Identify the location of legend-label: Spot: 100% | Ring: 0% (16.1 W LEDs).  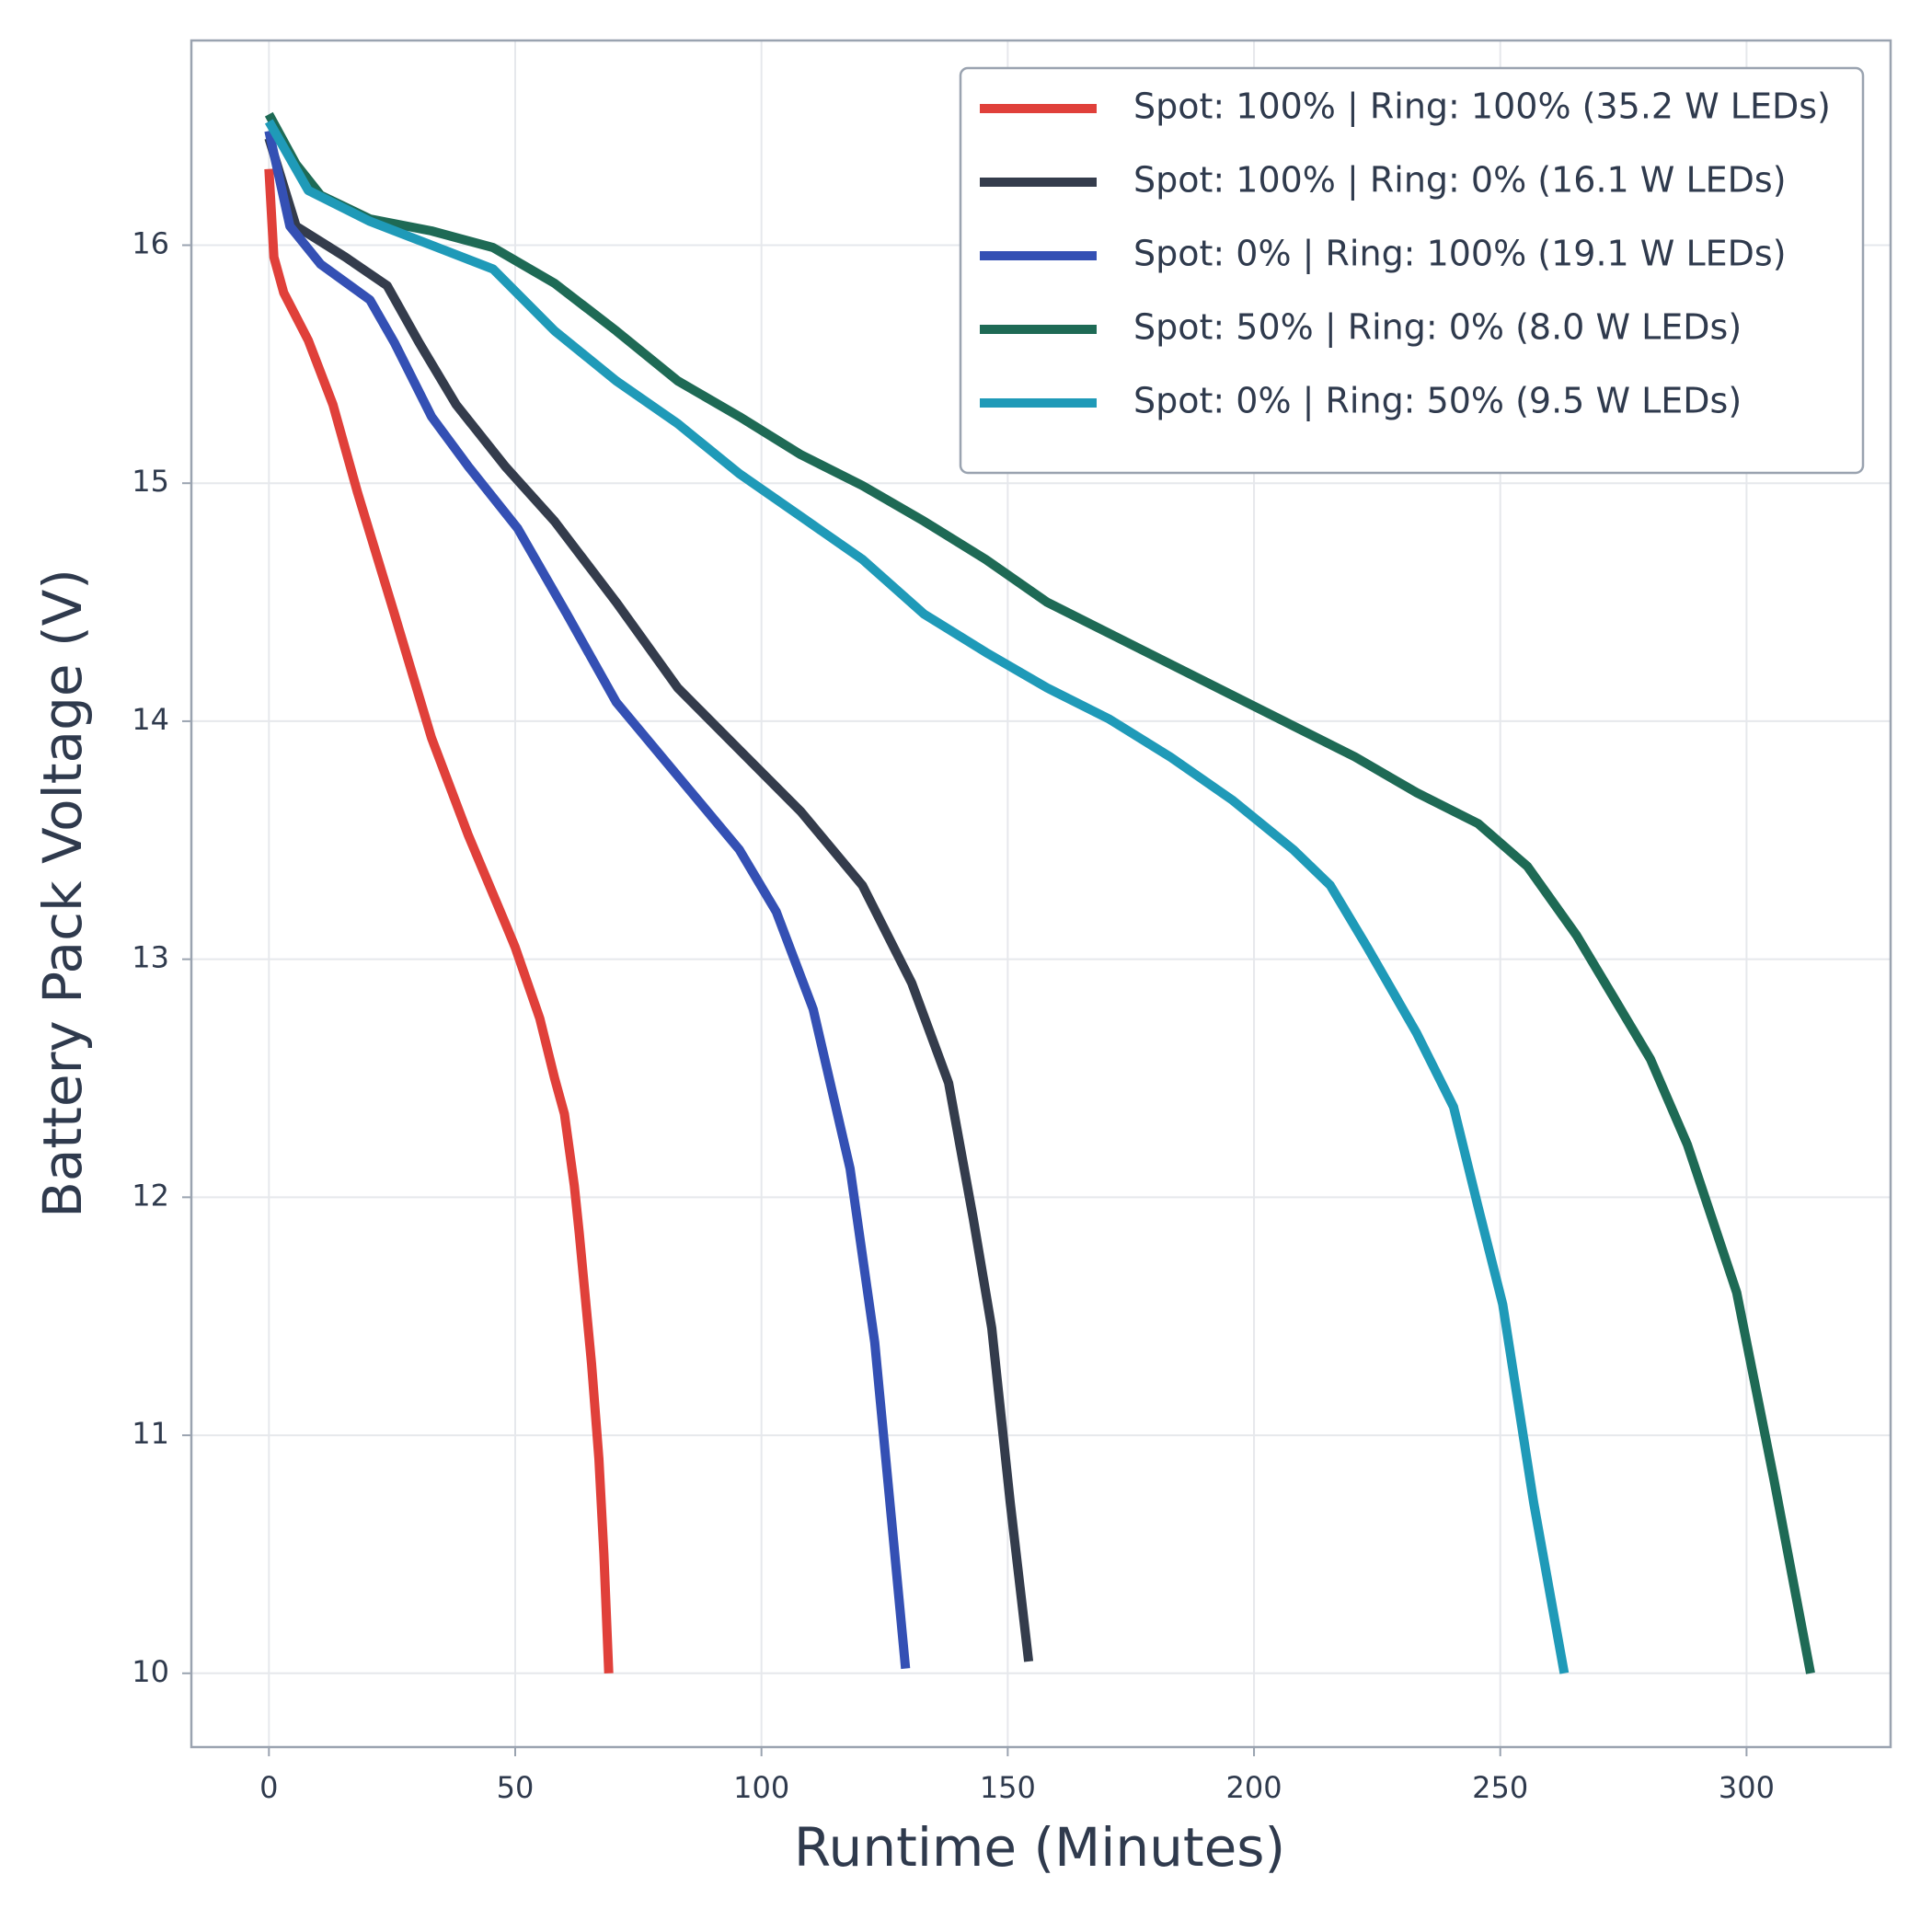
(1460, 180).